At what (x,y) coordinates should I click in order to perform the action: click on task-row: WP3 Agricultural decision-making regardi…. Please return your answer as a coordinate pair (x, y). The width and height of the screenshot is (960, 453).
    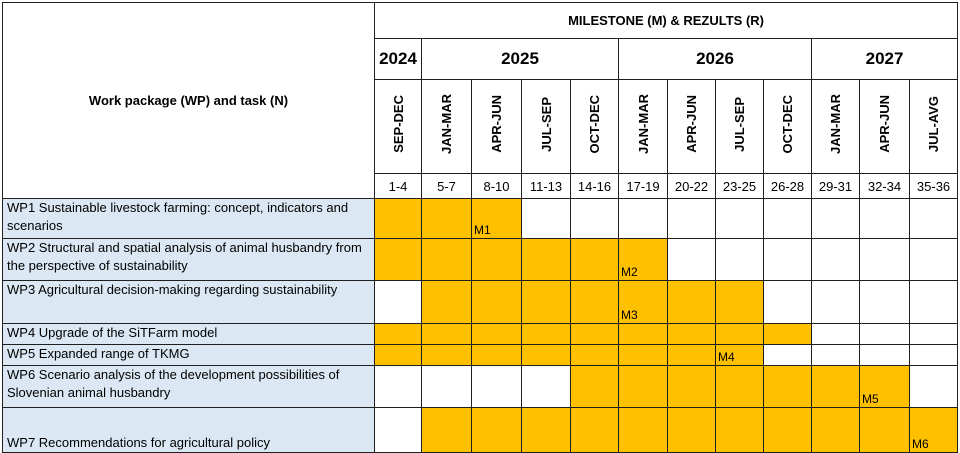
    Looking at the image, I should click on (480, 302).